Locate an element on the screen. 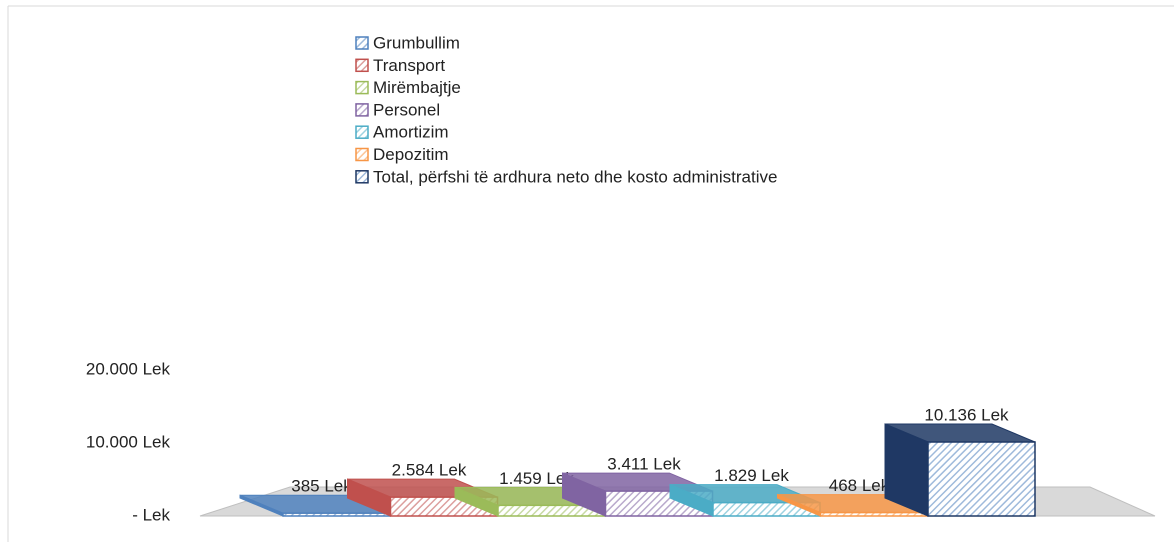 The width and height of the screenshot is (1174, 542). y-tick-label: - Lek is located at coordinates (151, 514).